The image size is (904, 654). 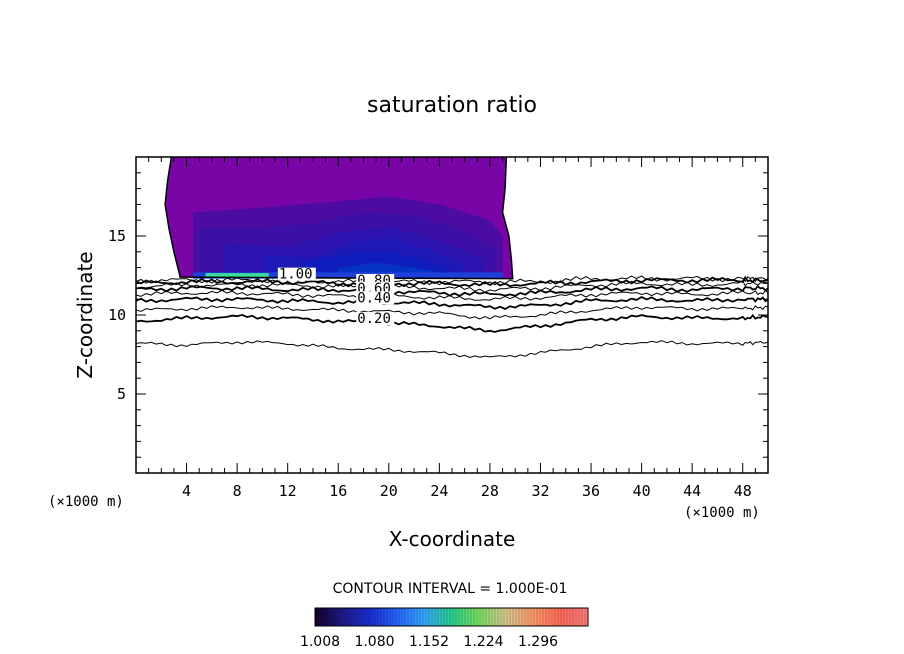 I want to click on contour-lines, so click(x=452, y=317).